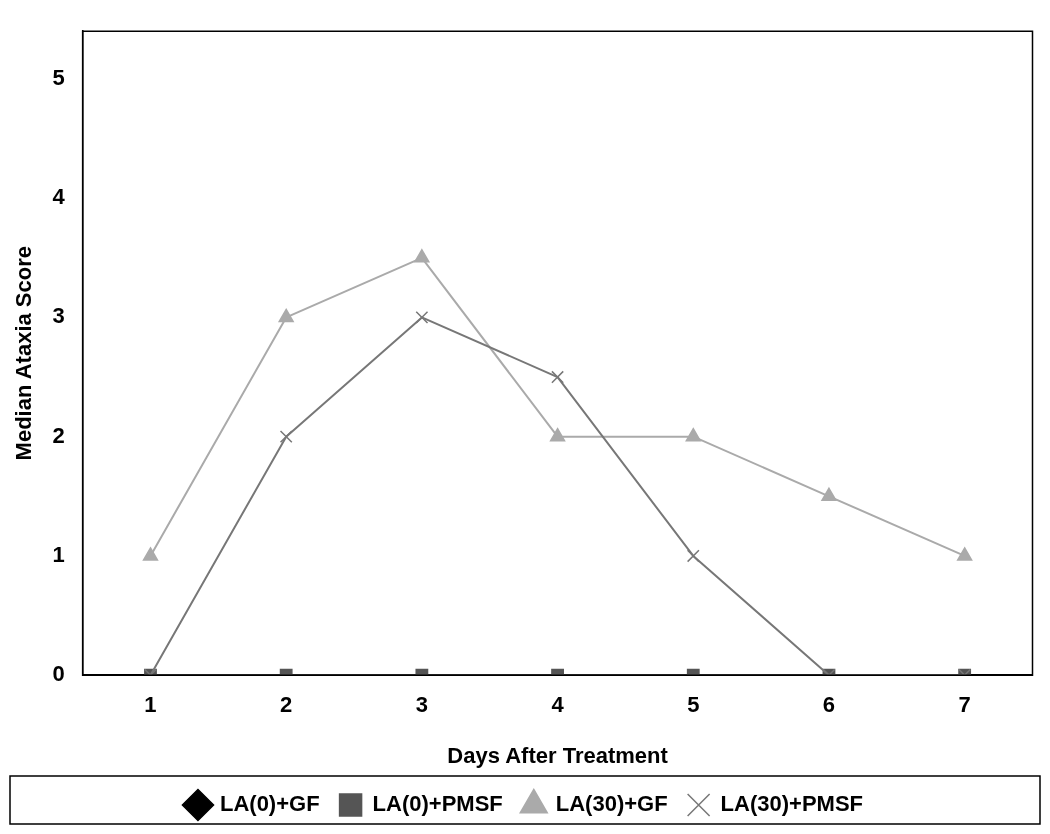 This screenshot has width=1050, height=834. I want to click on x-axis-title: Days After Treatment, so click(558, 755).